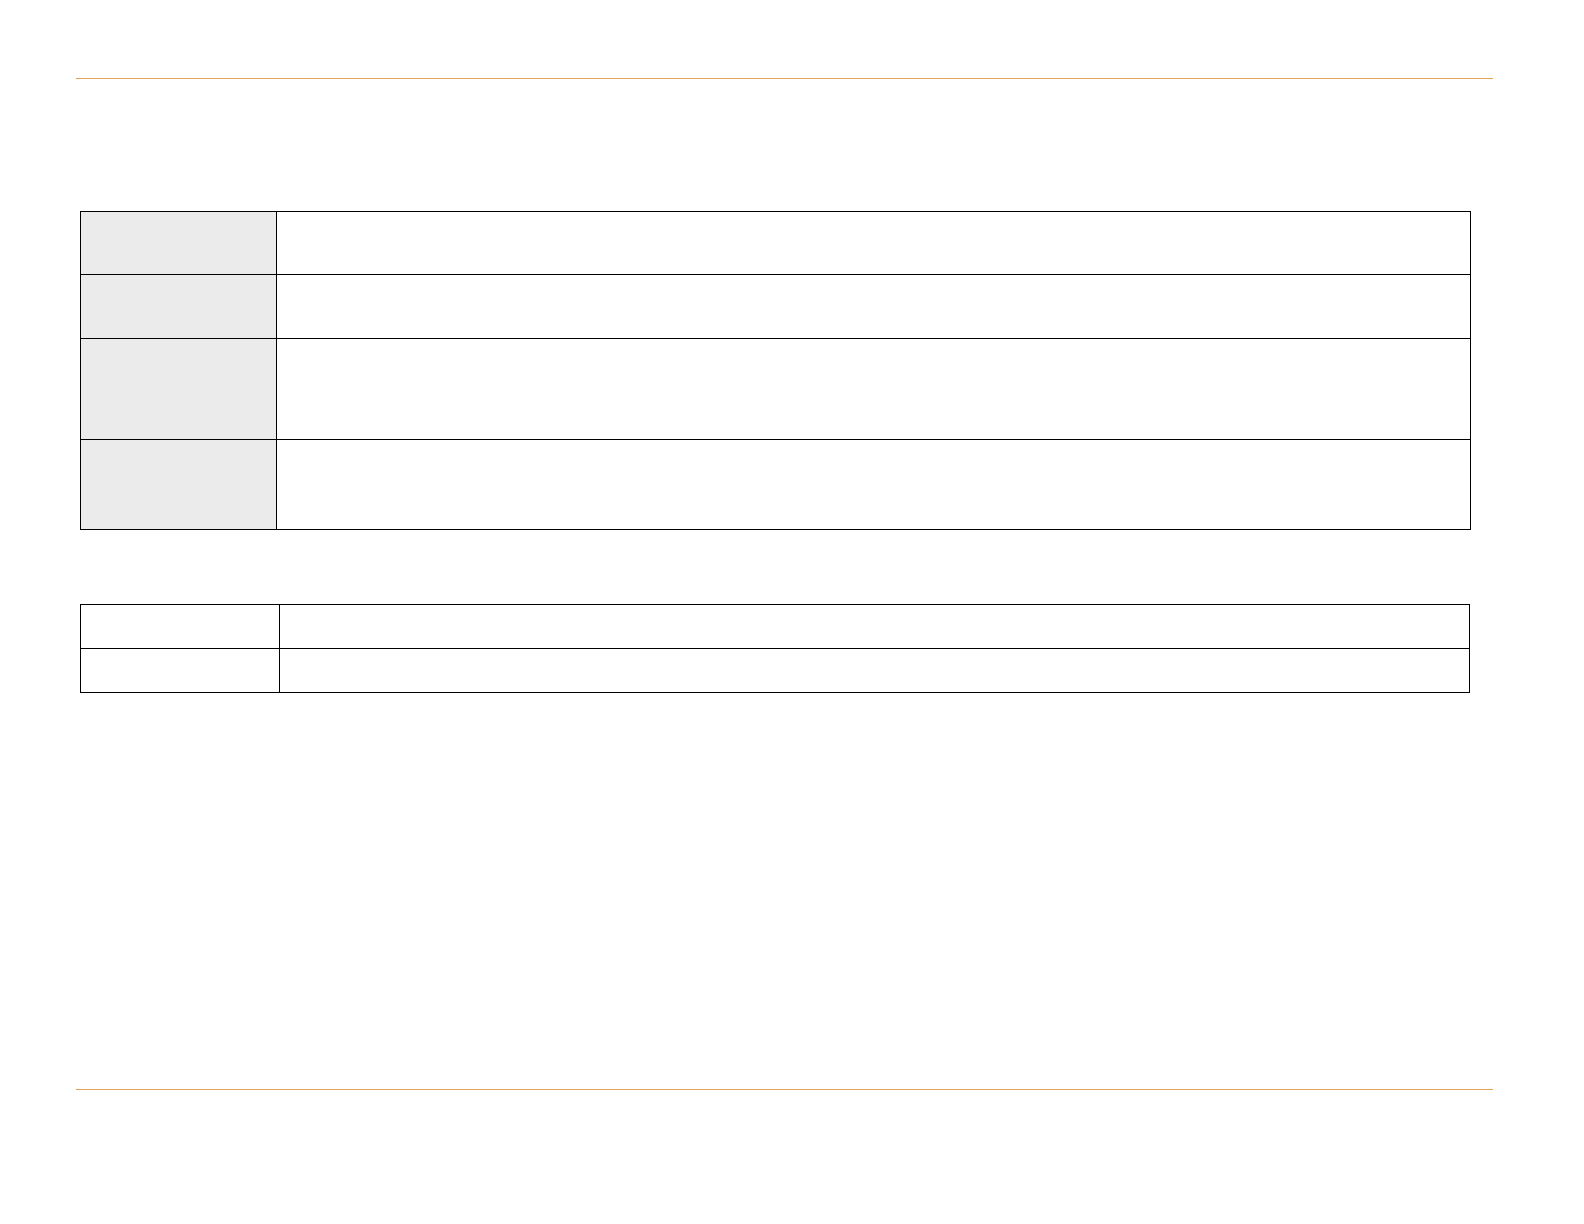 This screenshot has height=1224, width=1584. What do you see at coordinates (784, 1089) in the screenshot?
I see `footer-rule` at bounding box center [784, 1089].